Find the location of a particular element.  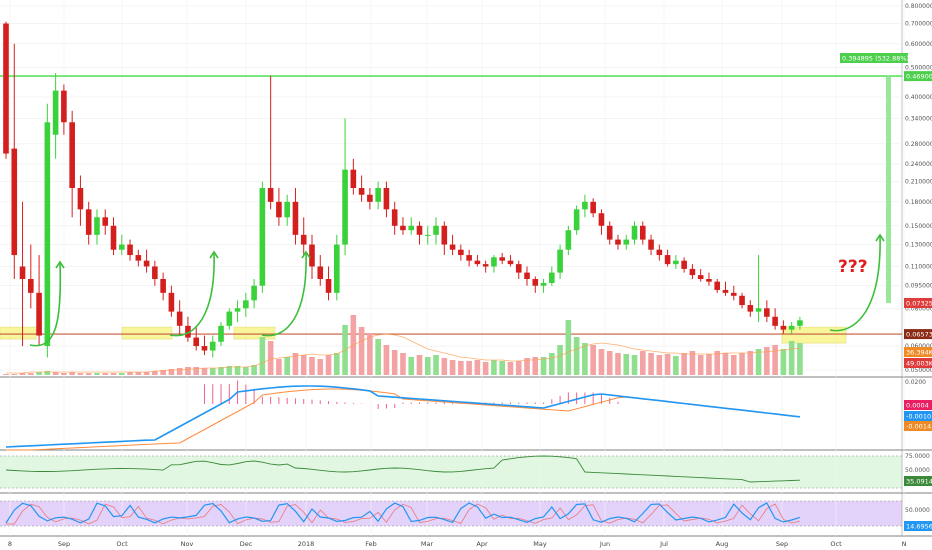

price-tick-13: 0.095000 is located at coordinates (918, 286).